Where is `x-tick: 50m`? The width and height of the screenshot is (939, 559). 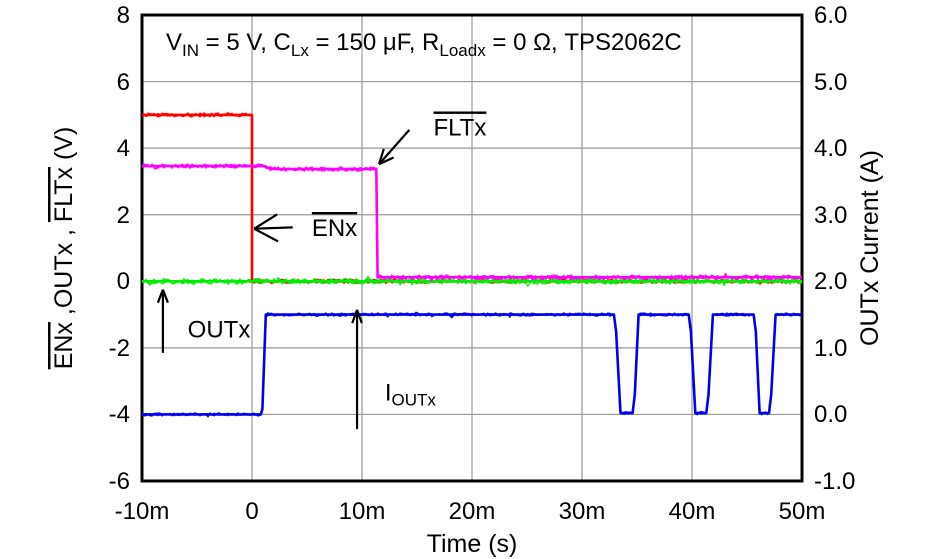 x-tick: 50m is located at coordinates (802, 511).